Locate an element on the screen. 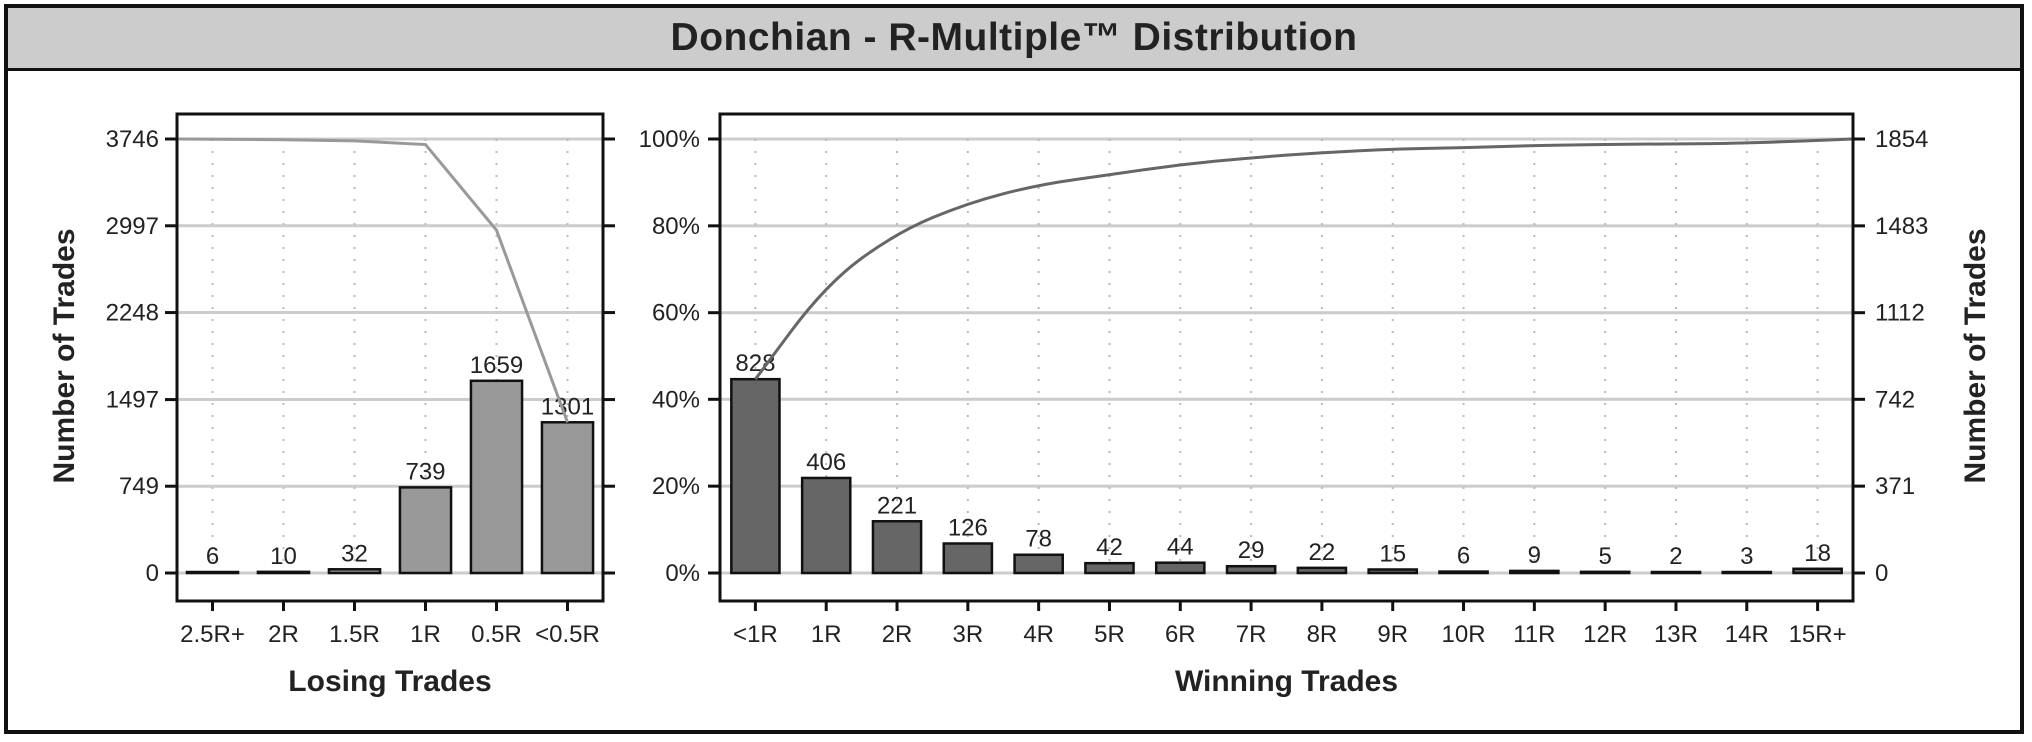  chart-title-bar: Donchian - R-Multiple™ Distribution is located at coordinates (1014, 39).